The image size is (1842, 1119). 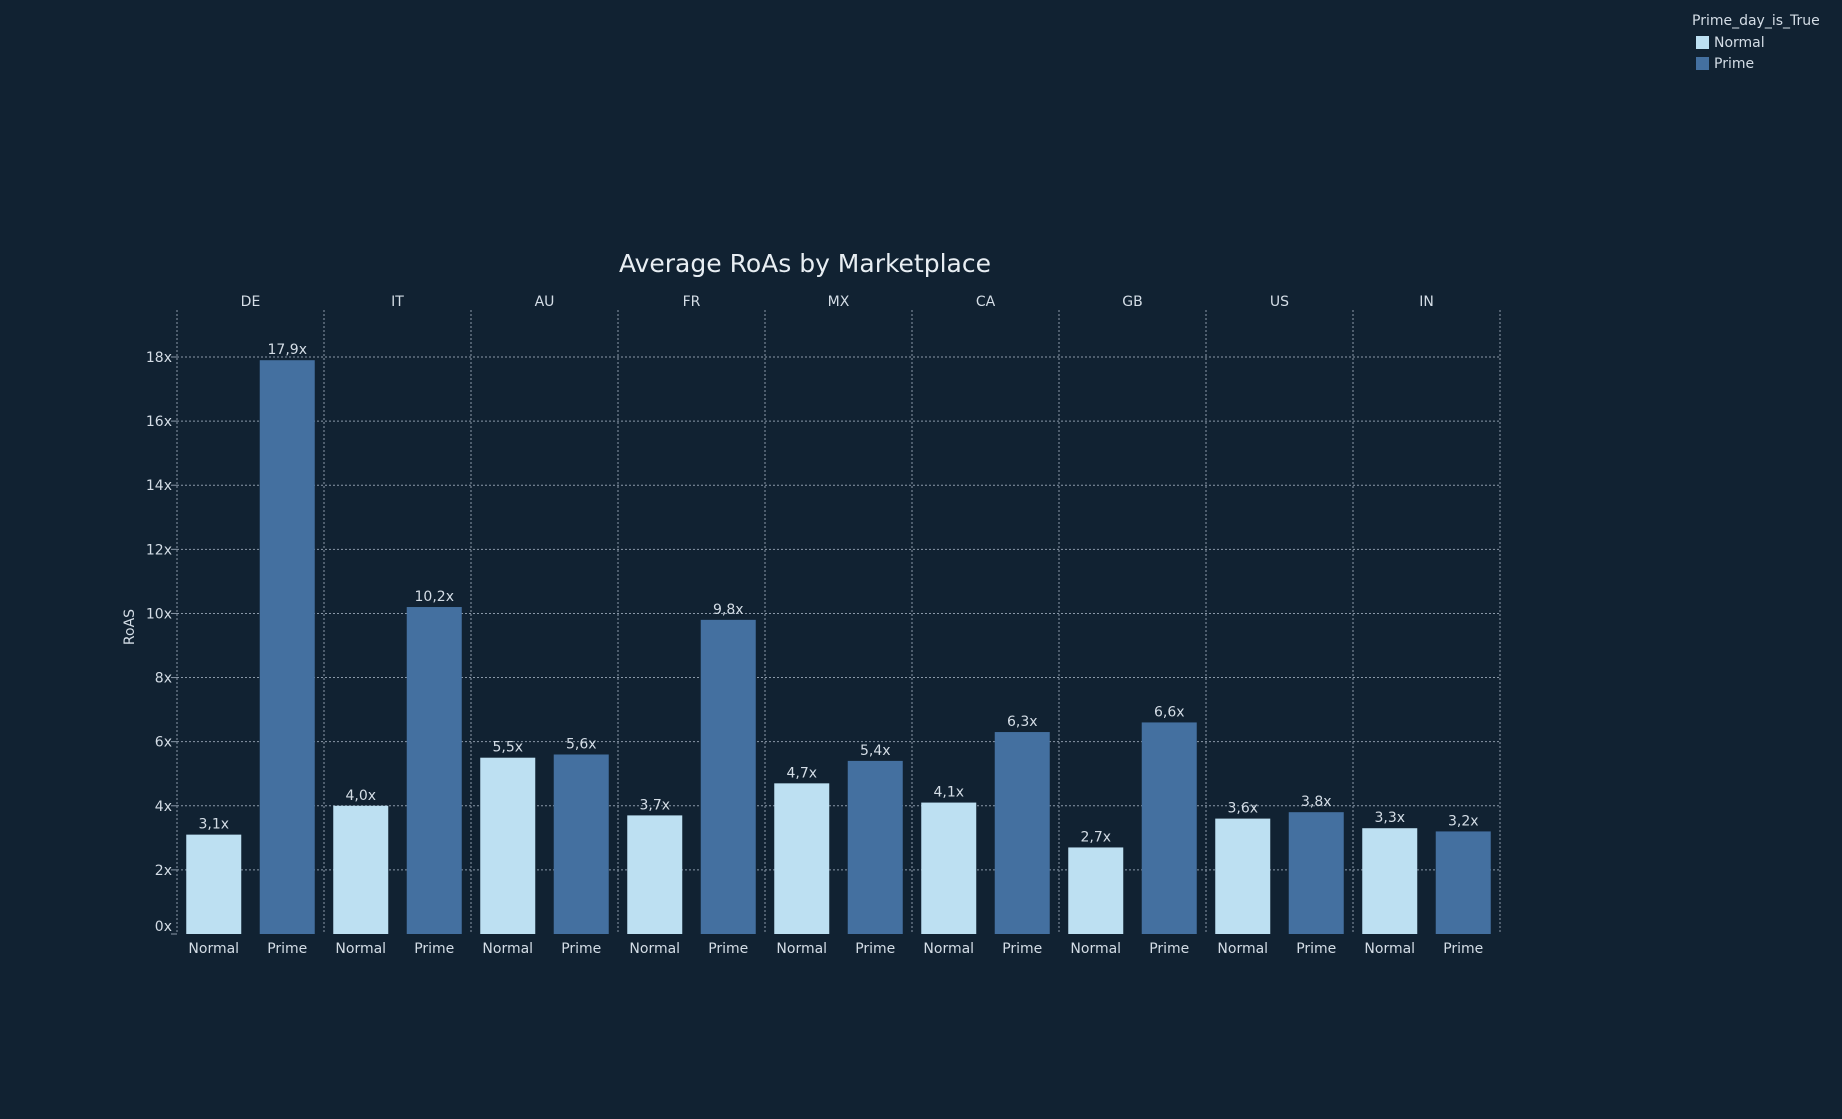 I want to click on bar-au-prime, so click(x=581, y=844).